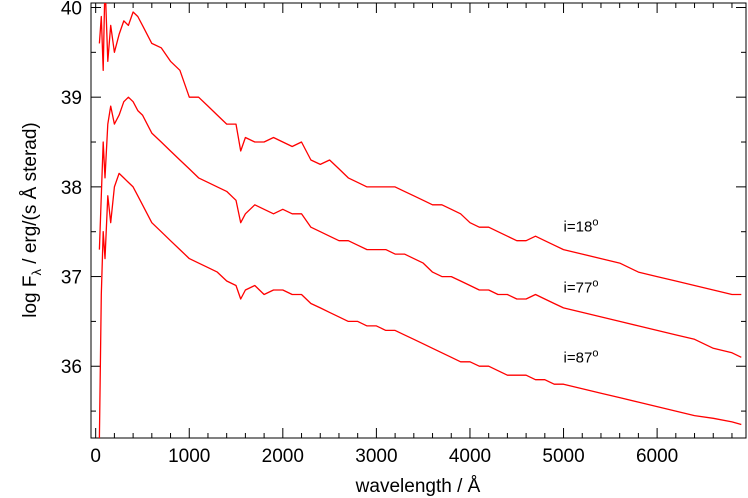  Describe the element at coordinates (470, 456) in the screenshot. I see `x-tick-label: 4000` at that location.